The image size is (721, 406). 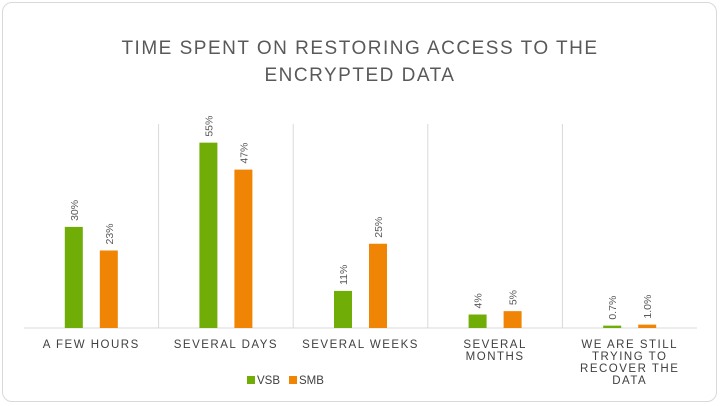 What do you see at coordinates (630, 357) in the screenshot?
I see `category-label: TRYING TO` at bounding box center [630, 357].